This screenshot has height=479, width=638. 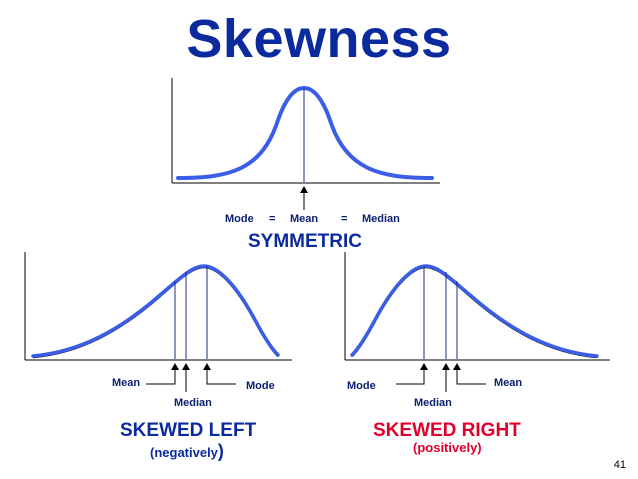 I want to click on right-curve-shadow, so click(x=474, y=312).